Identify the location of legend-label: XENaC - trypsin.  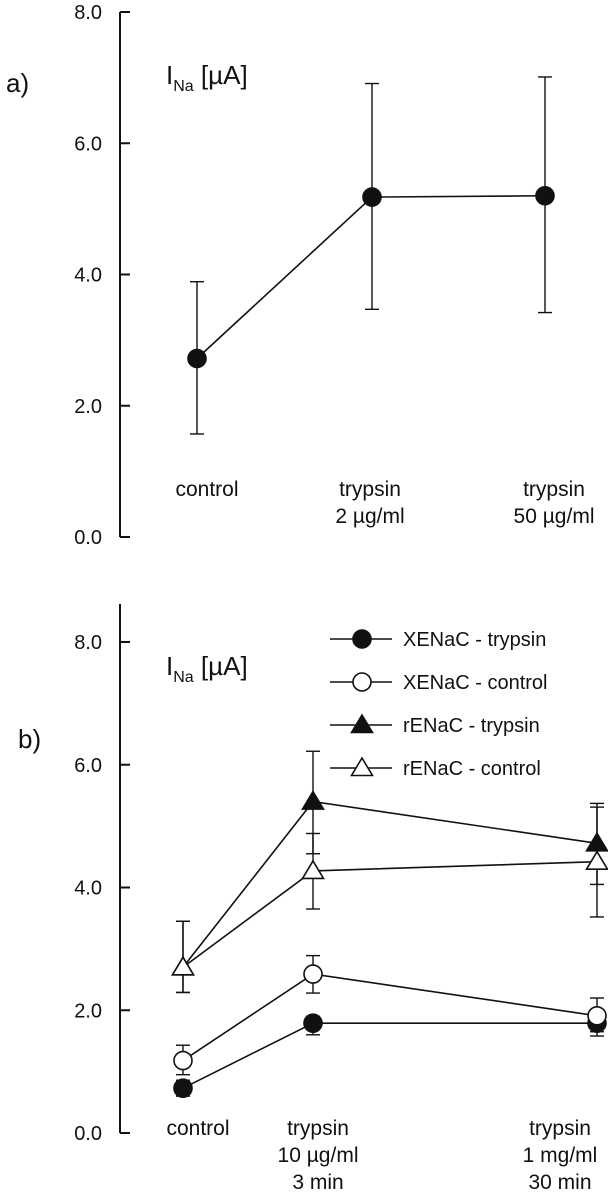
(474, 640).